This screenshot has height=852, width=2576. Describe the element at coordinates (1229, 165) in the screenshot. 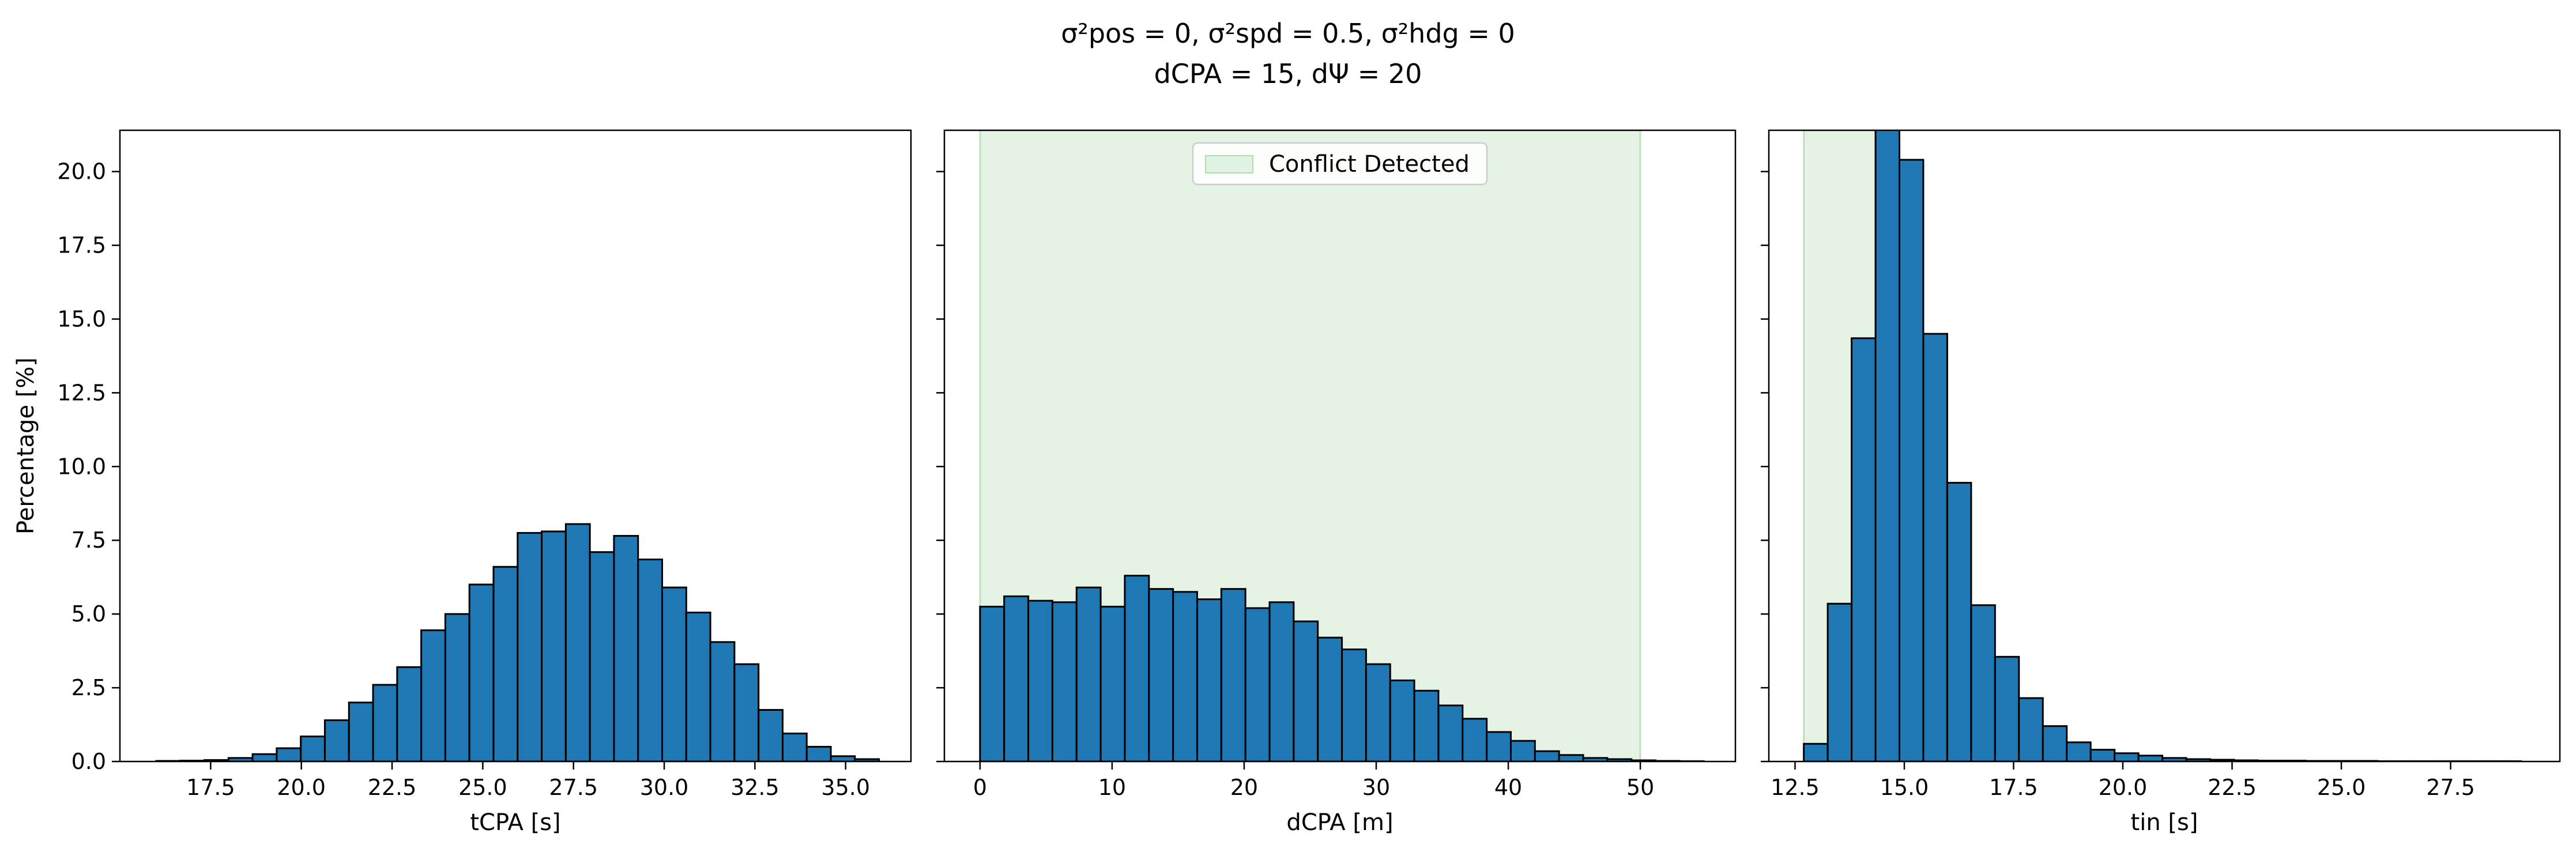

I see `legend-swatch` at that location.